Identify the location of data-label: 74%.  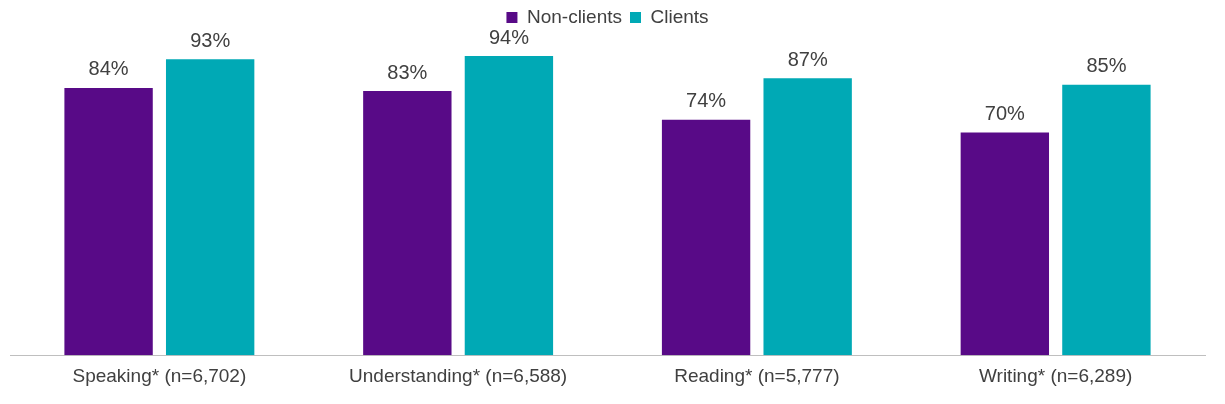
(706, 100).